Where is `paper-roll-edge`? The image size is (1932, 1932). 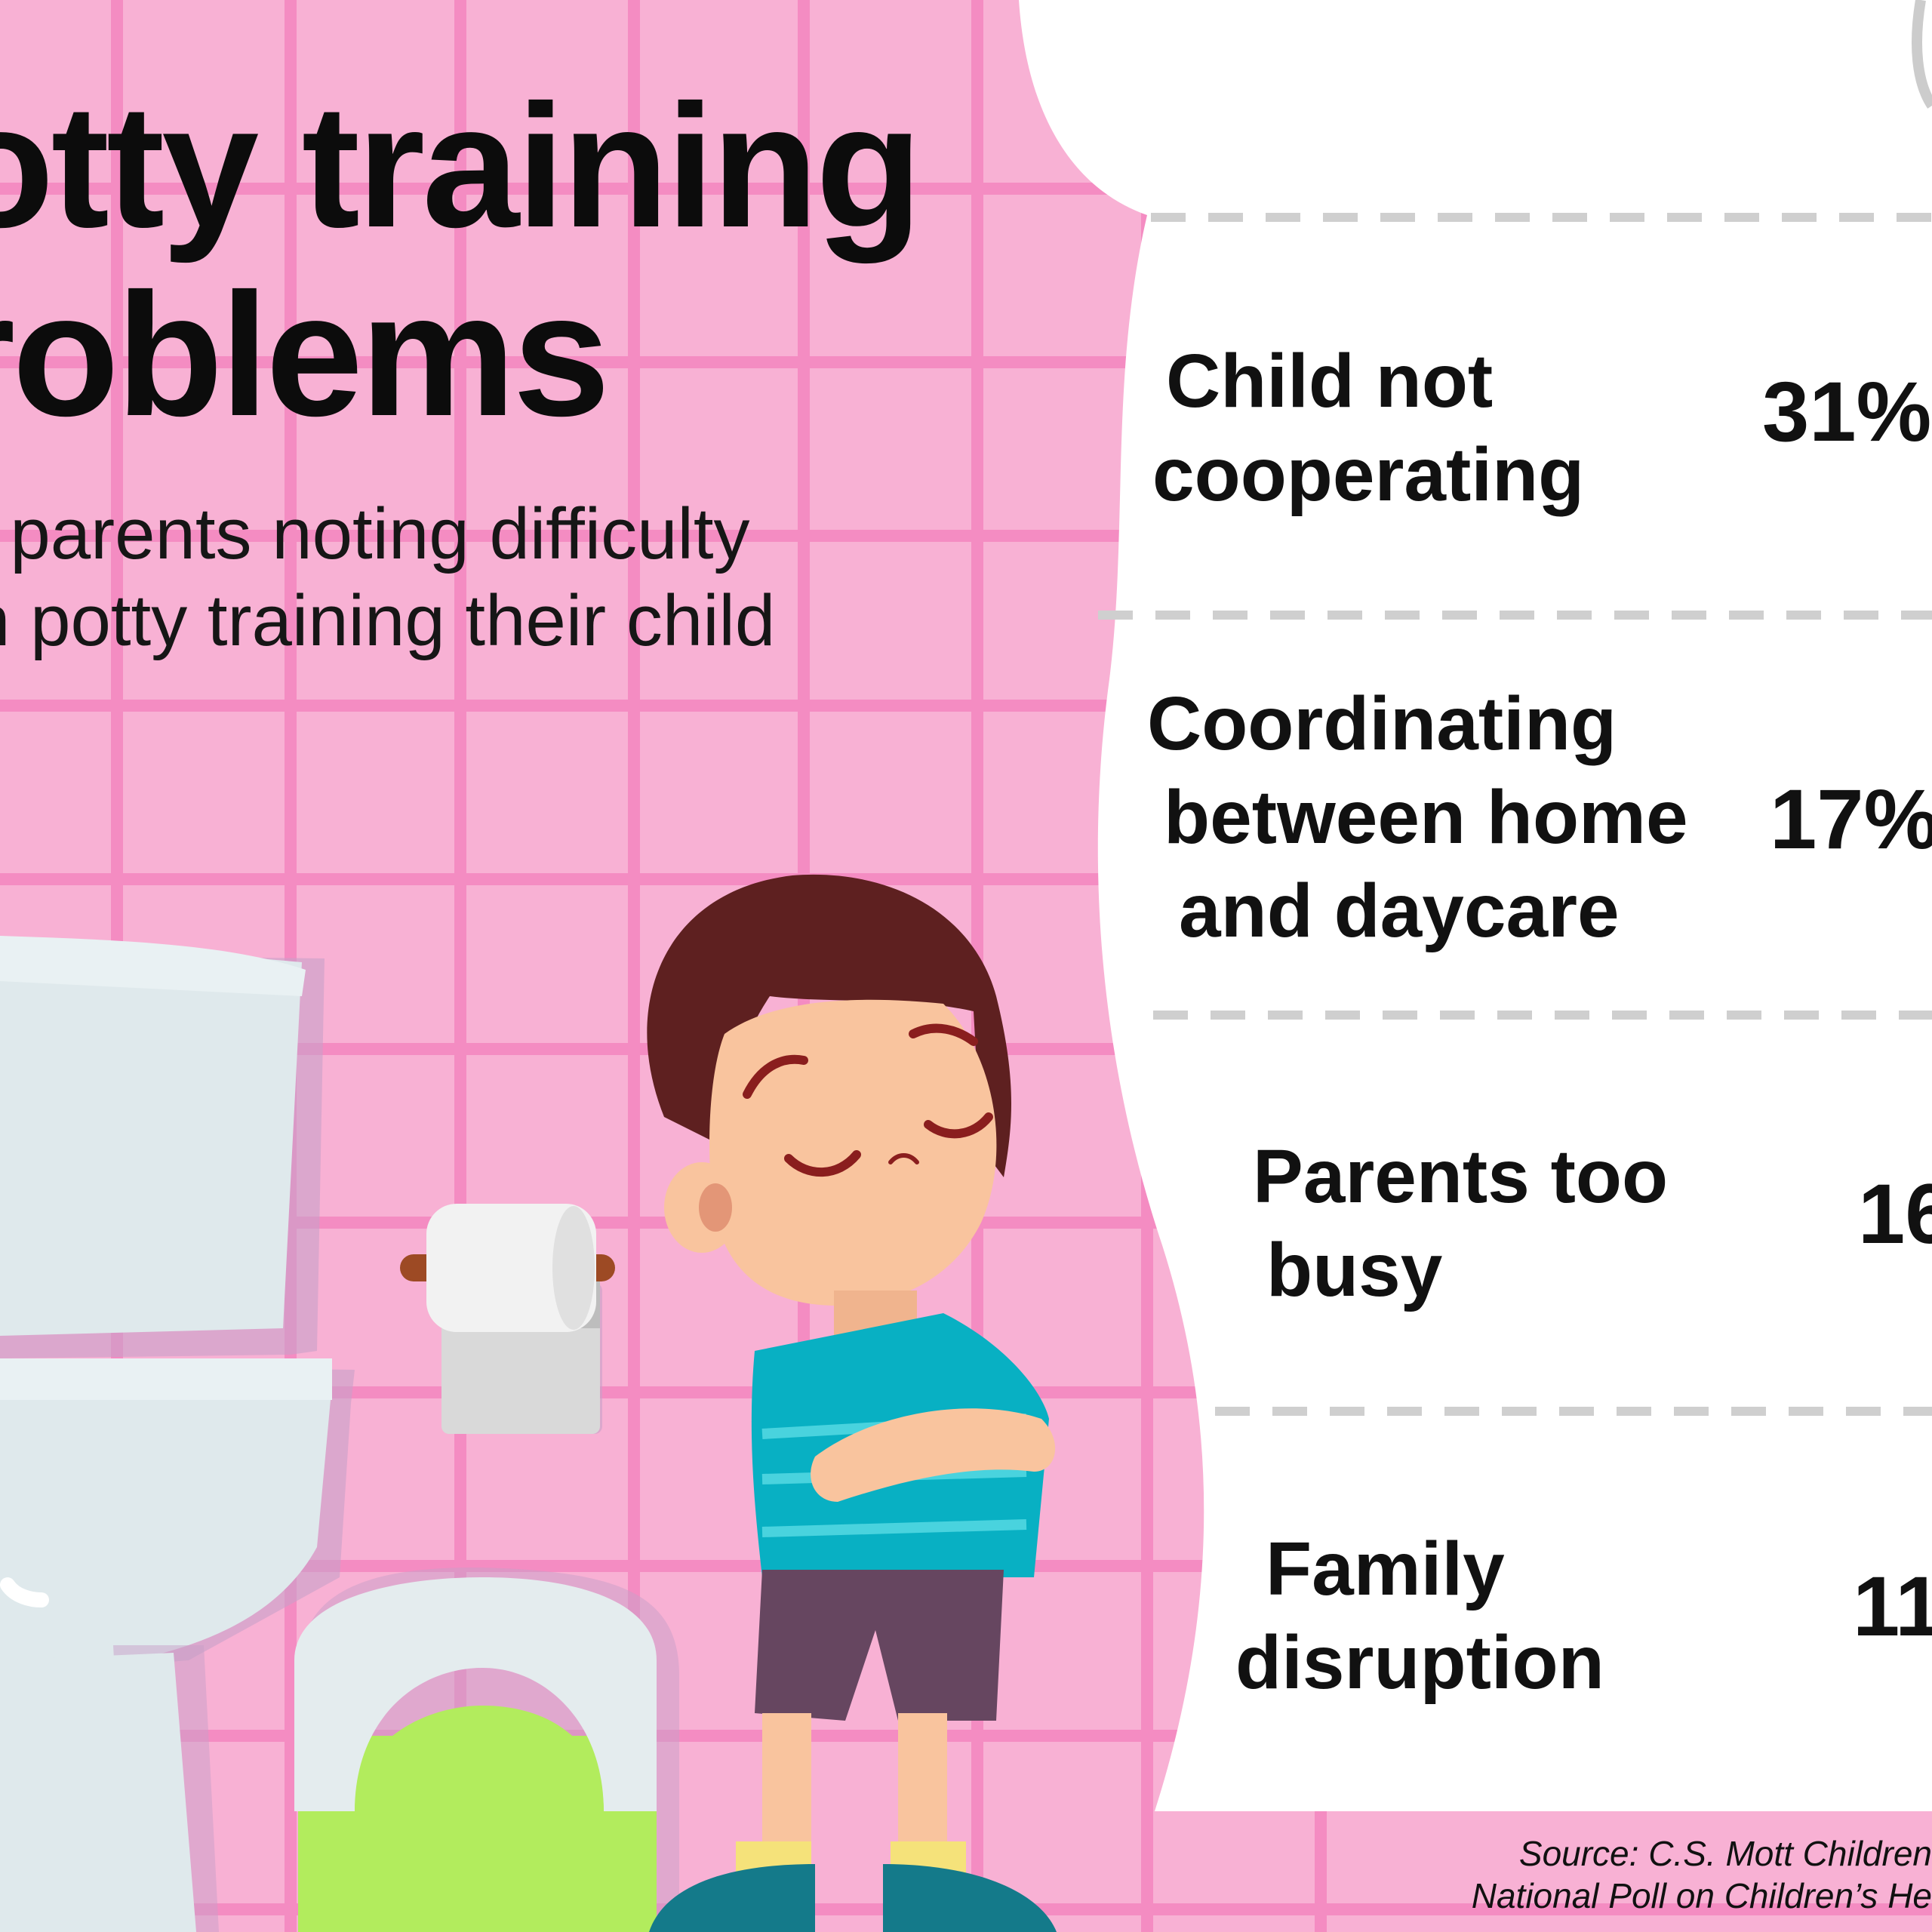 paper-roll-edge is located at coordinates (1922, 54).